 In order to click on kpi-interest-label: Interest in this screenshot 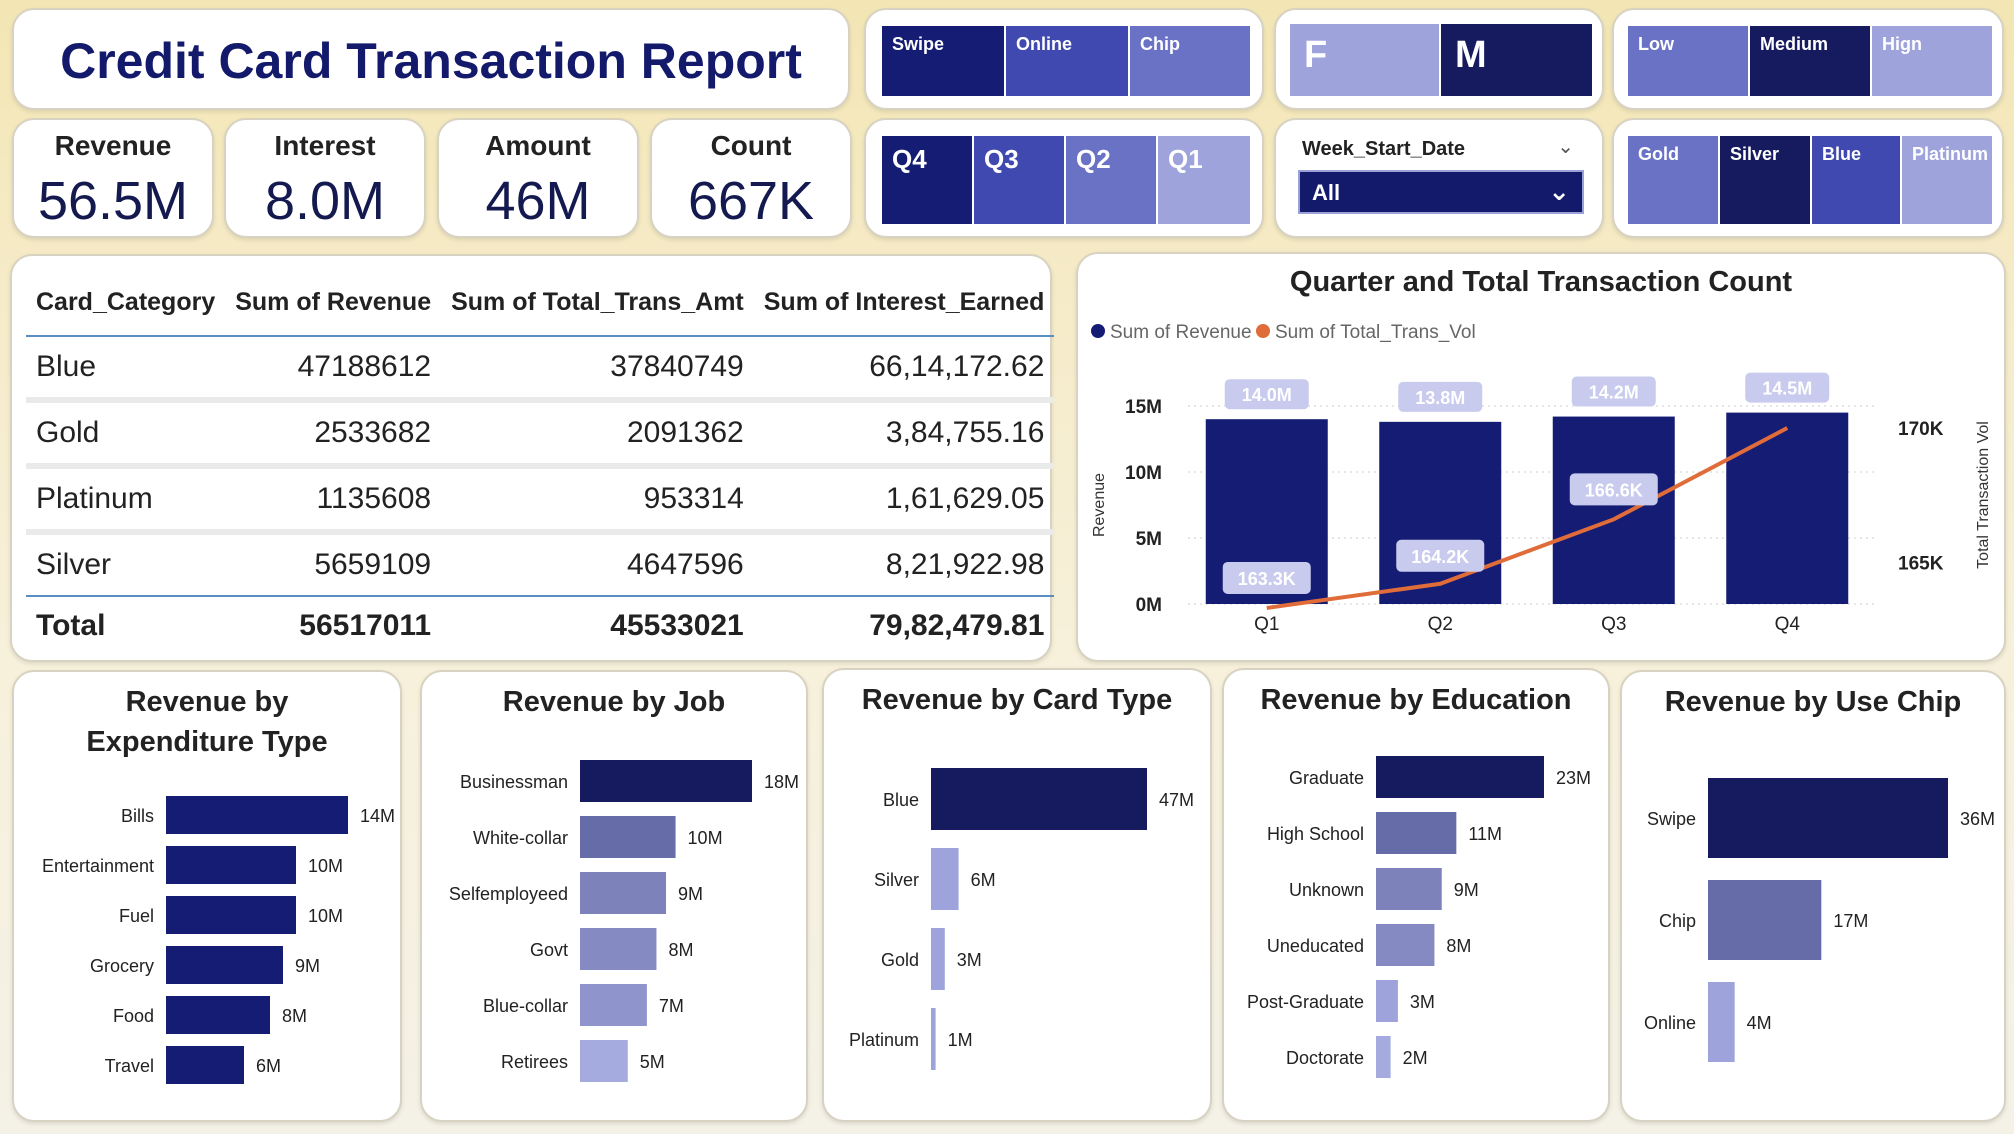, I will do `click(325, 145)`.